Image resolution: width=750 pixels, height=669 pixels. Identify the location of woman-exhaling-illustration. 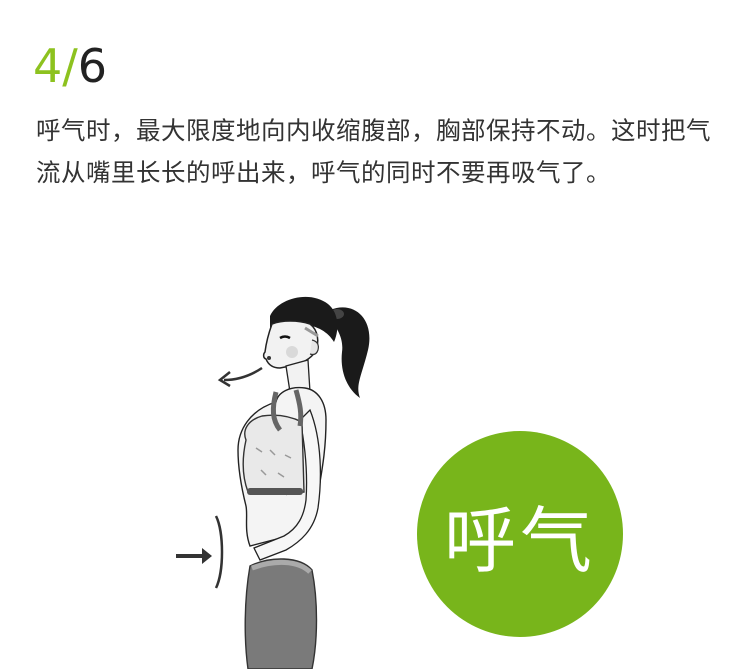
(273, 482).